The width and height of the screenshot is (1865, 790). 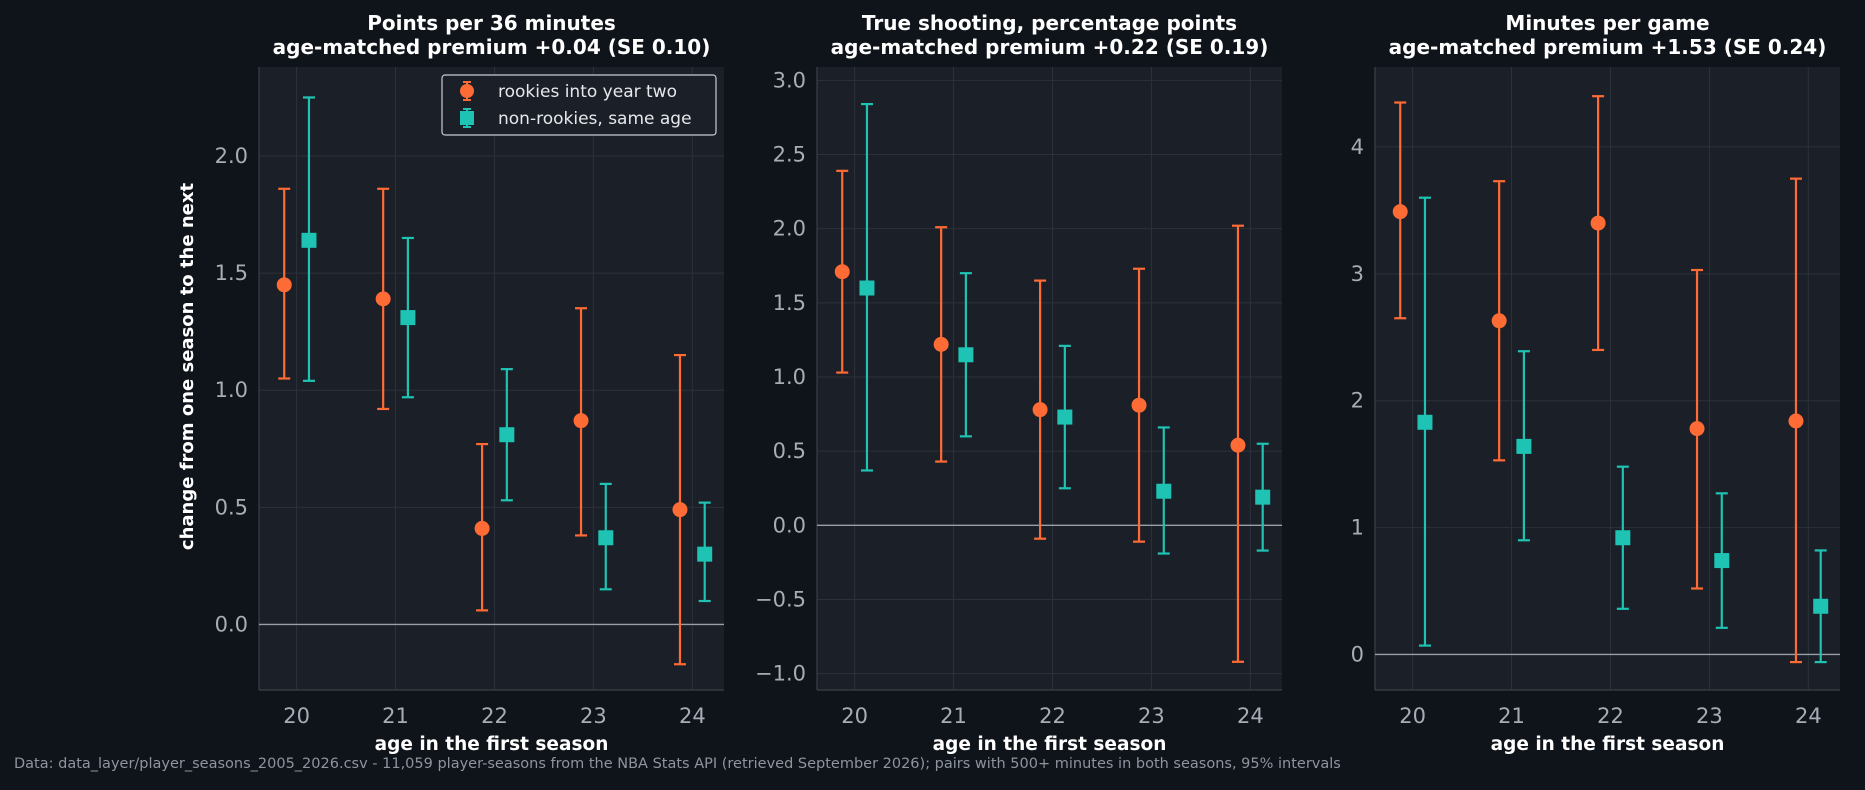 What do you see at coordinates (1357, 401) in the screenshot?
I see `y-tick-label: 2` at bounding box center [1357, 401].